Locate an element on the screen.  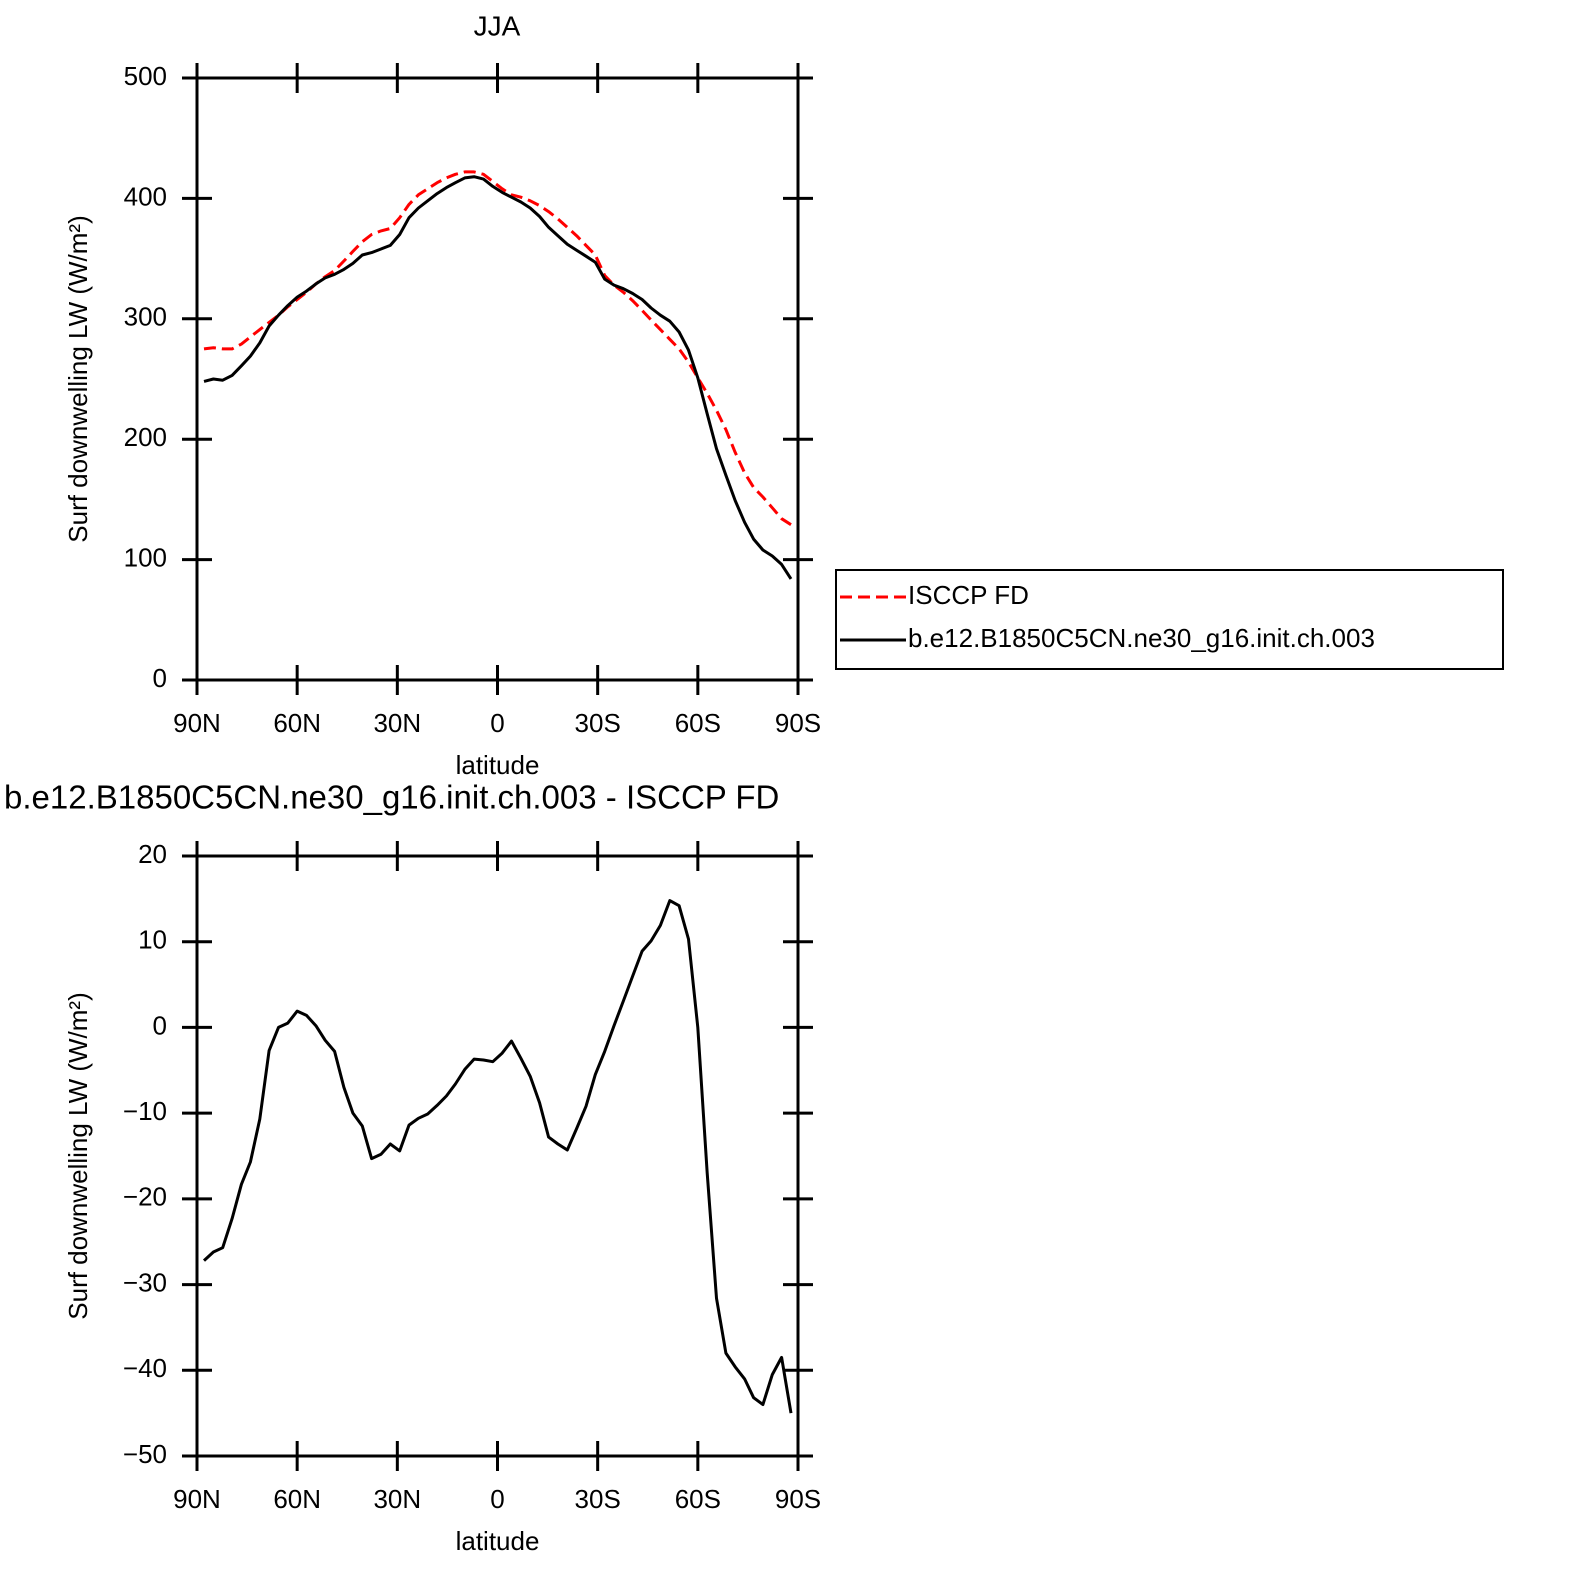
y-tick-label: 500 is located at coordinates (145, 76).